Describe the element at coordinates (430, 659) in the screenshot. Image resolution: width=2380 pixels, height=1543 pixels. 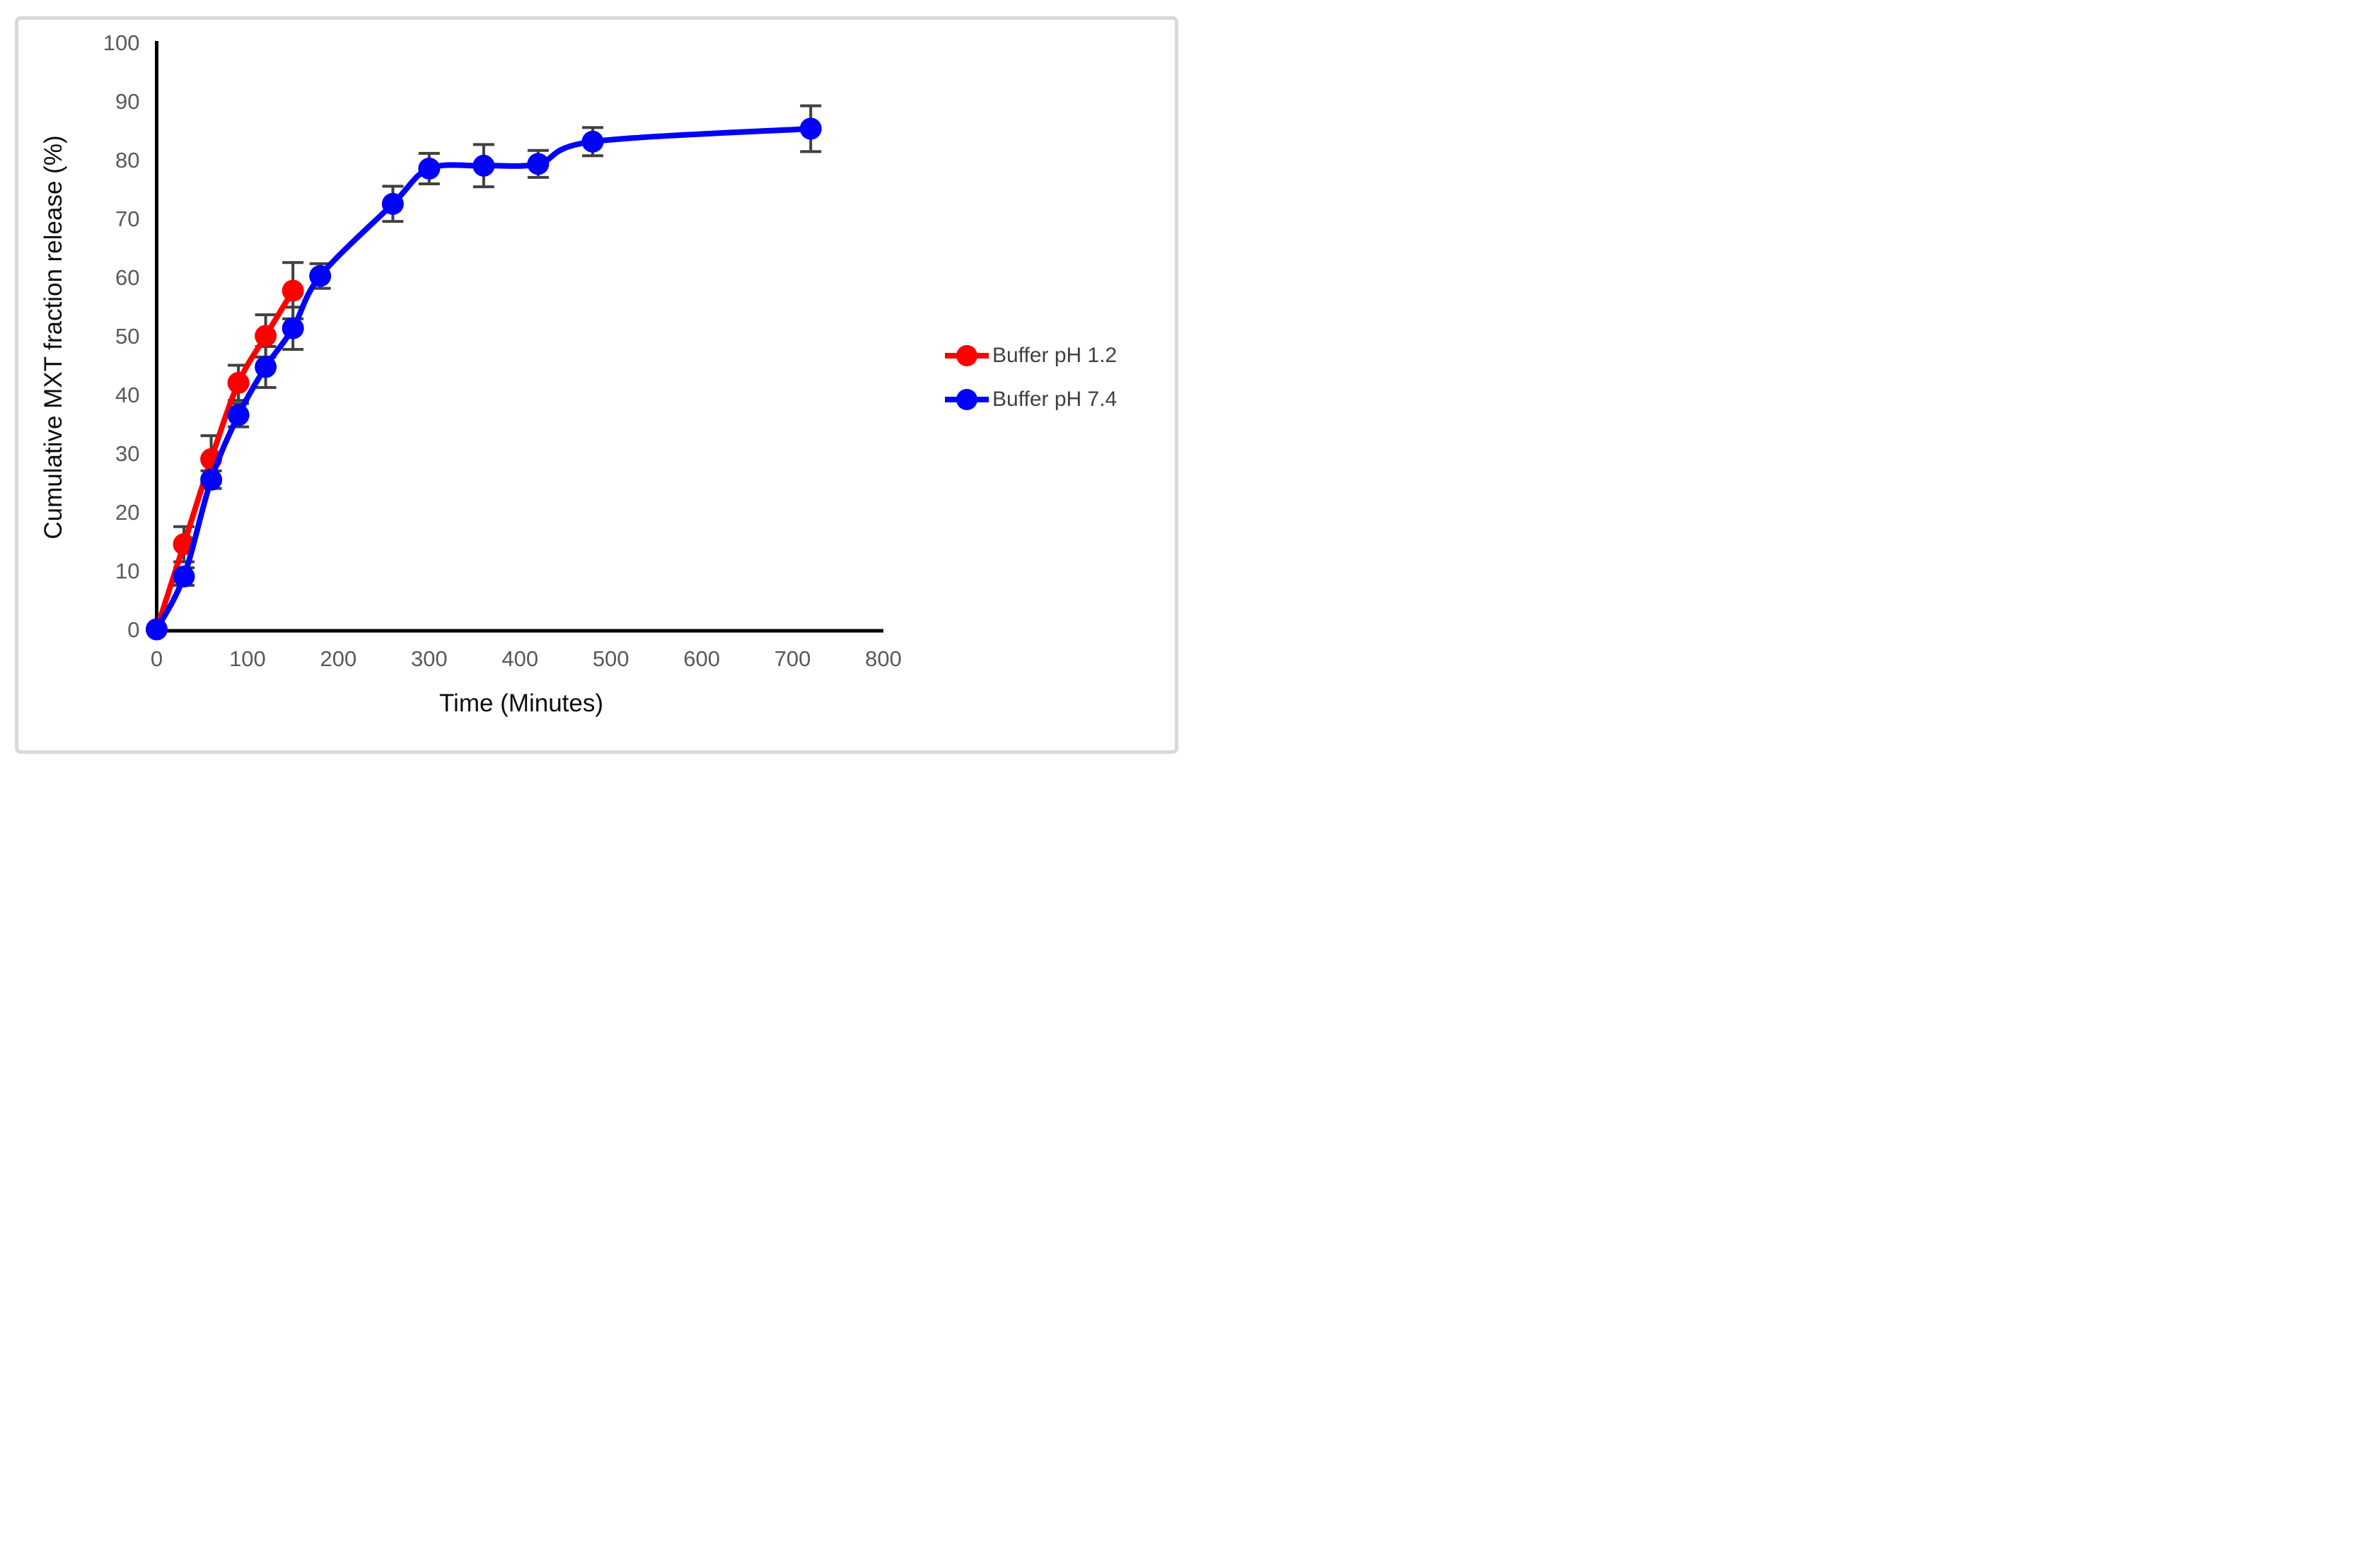
I see `svg-text: 300` at that location.